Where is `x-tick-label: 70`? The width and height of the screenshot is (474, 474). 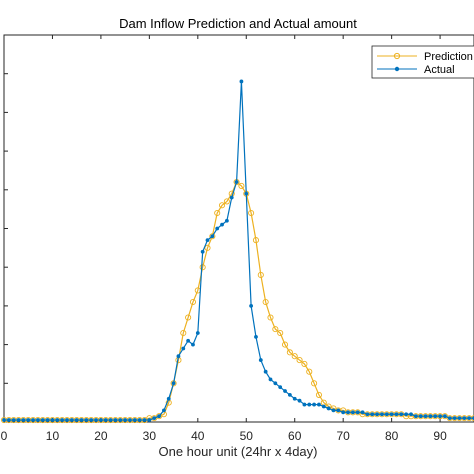 x-tick-label: 70 is located at coordinates (343, 436).